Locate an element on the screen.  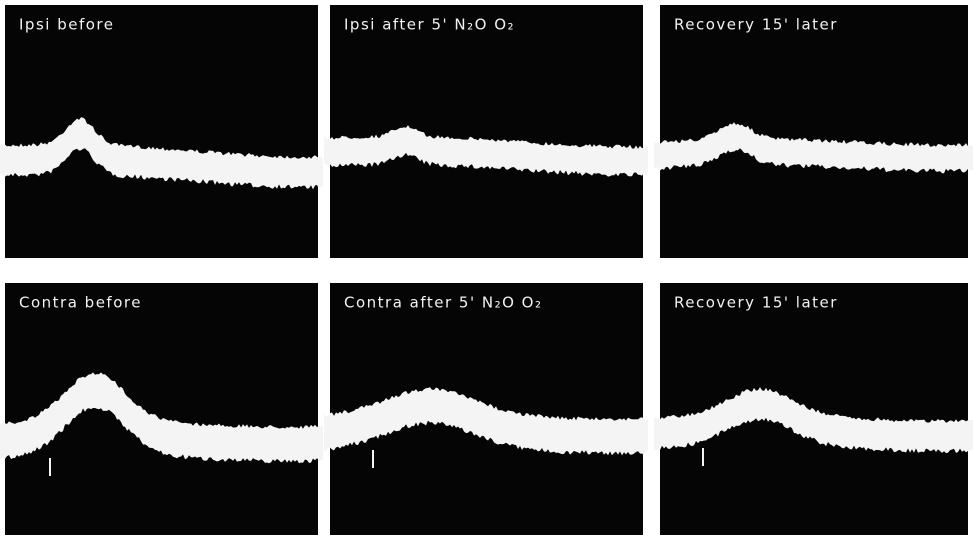
panel-label: Contra before is located at coordinates (80, 303).